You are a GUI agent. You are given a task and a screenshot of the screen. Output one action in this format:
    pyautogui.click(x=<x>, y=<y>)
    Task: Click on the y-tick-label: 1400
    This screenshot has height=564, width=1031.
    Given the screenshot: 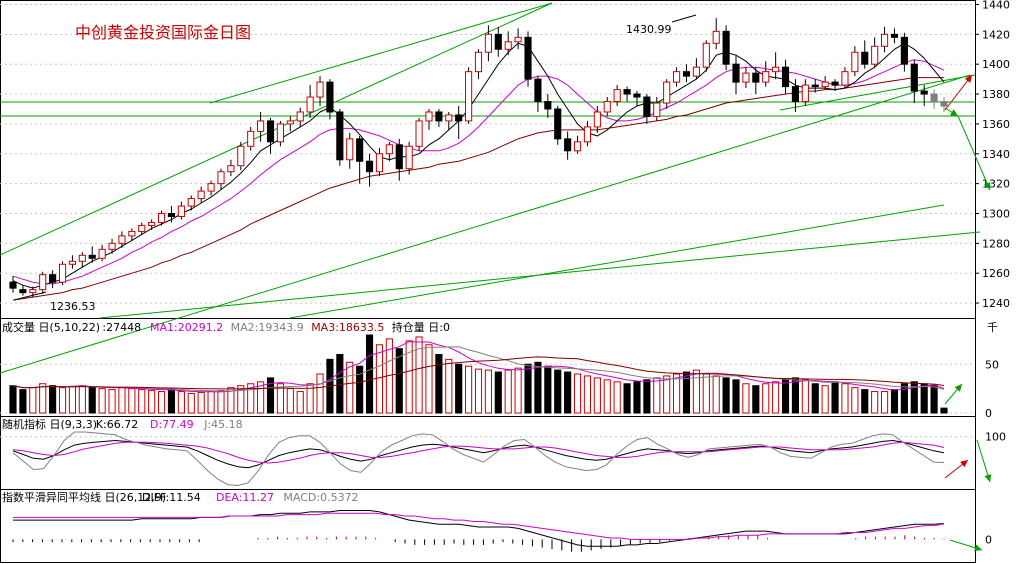 What is the action you would take?
    pyautogui.click(x=996, y=64)
    